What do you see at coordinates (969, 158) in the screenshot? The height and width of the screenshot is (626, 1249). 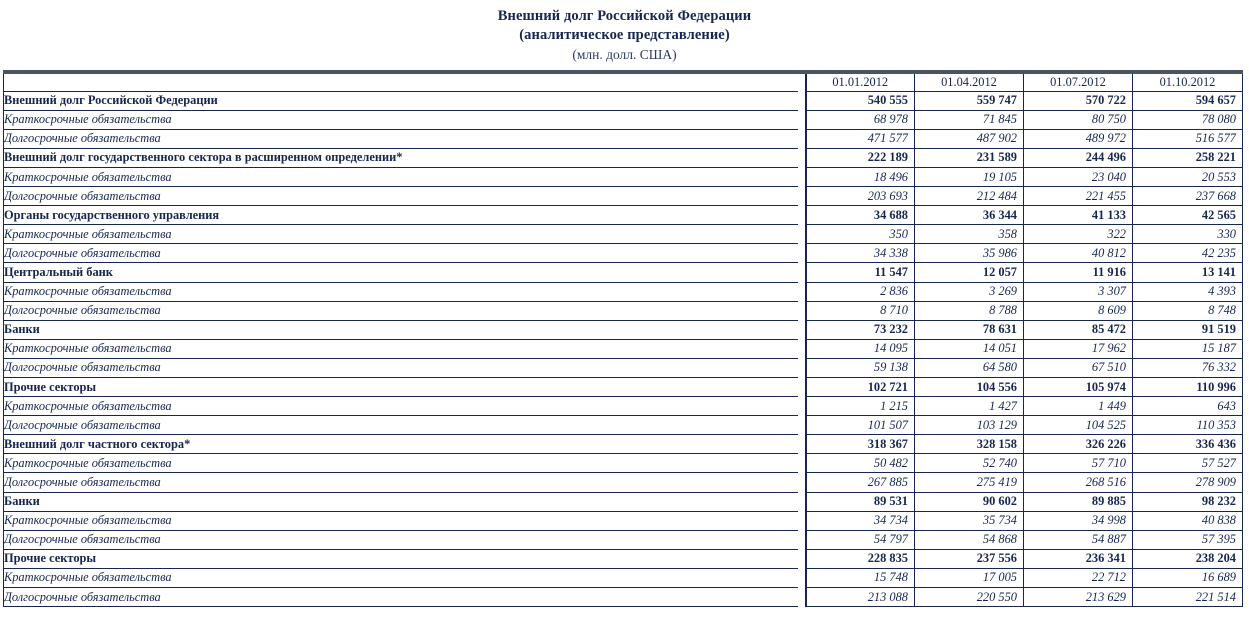 I see `row-value: 231 589` at bounding box center [969, 158].